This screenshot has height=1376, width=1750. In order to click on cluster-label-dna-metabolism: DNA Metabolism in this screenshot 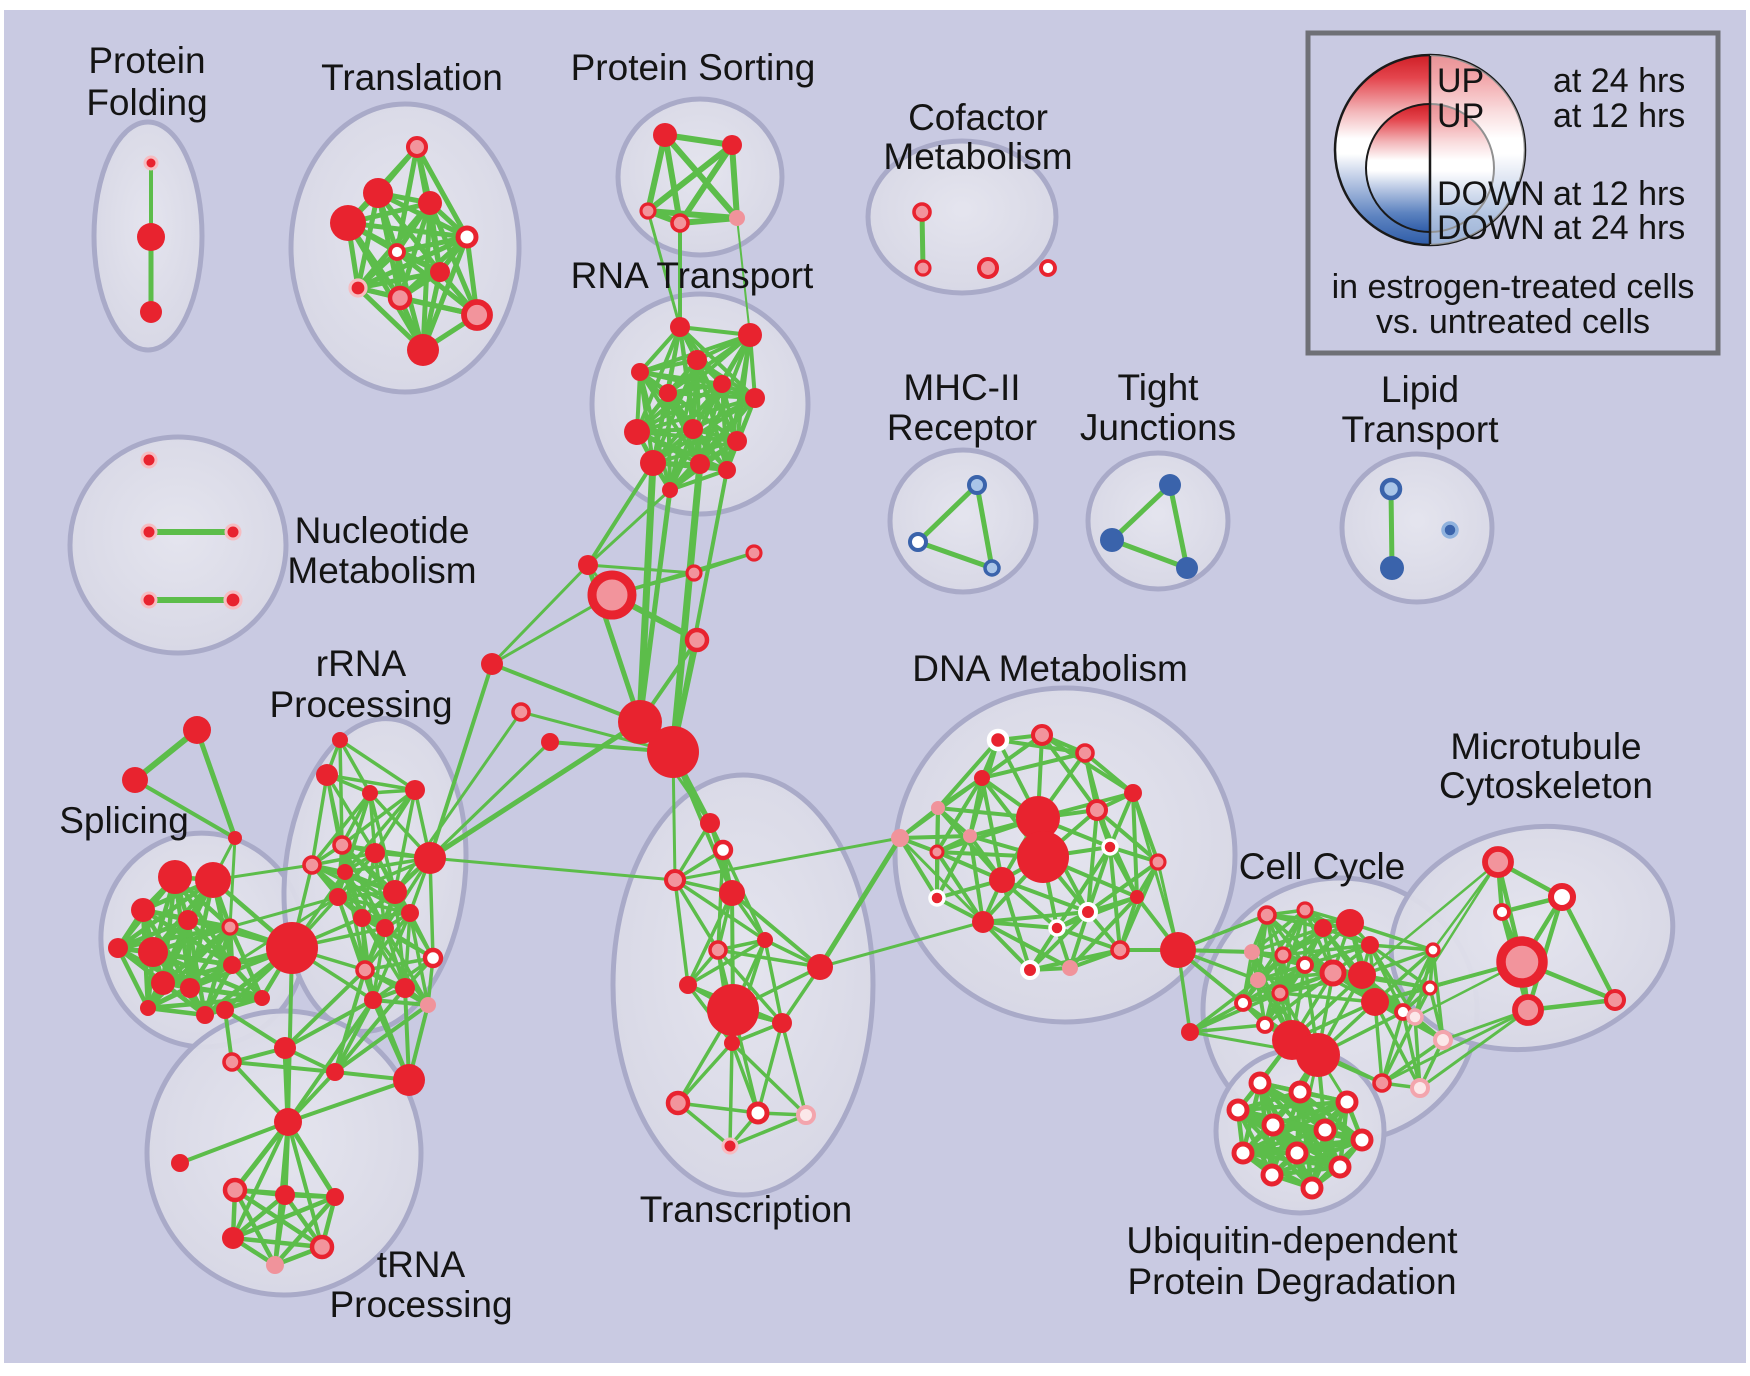, I will do `click(1050, 668)`.